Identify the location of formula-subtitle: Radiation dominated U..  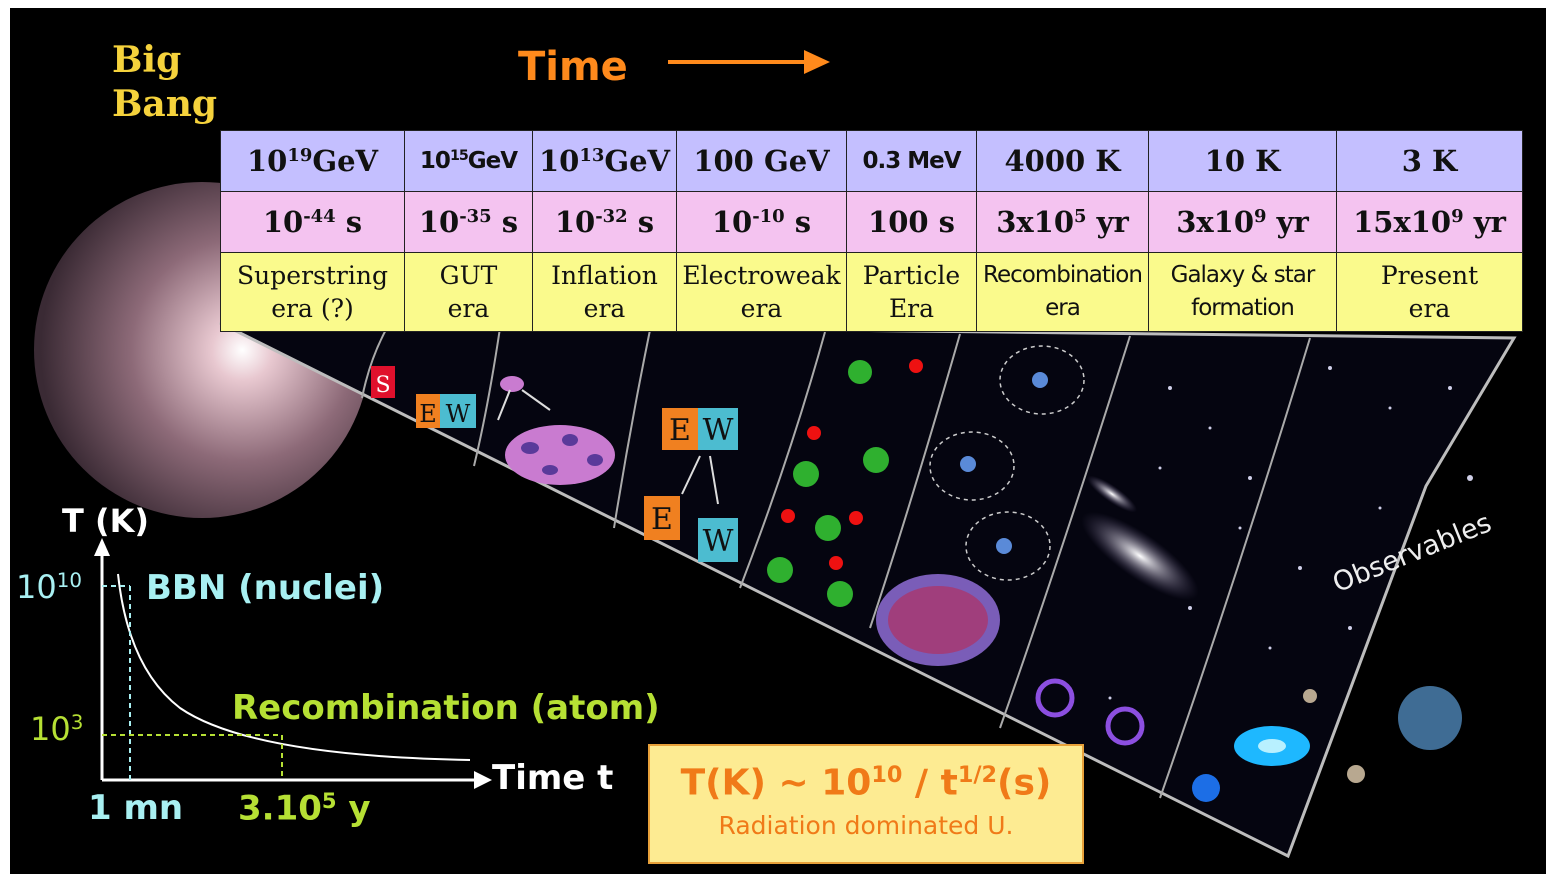
(866, 826).